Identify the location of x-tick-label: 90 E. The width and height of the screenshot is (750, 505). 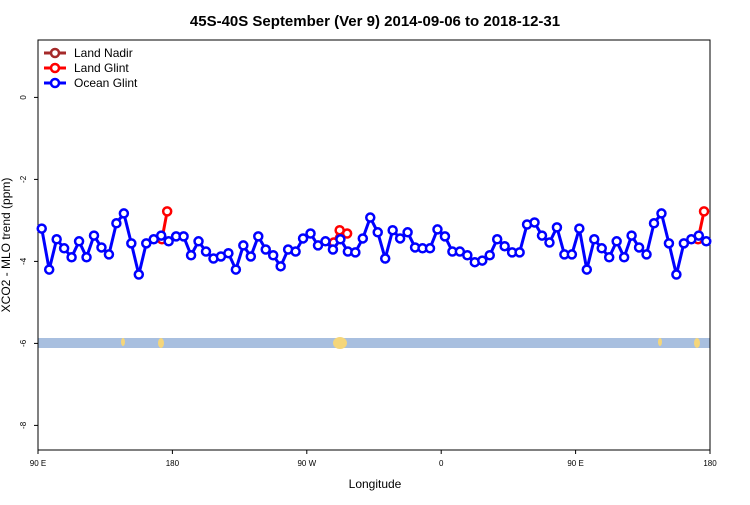
(38, 463).